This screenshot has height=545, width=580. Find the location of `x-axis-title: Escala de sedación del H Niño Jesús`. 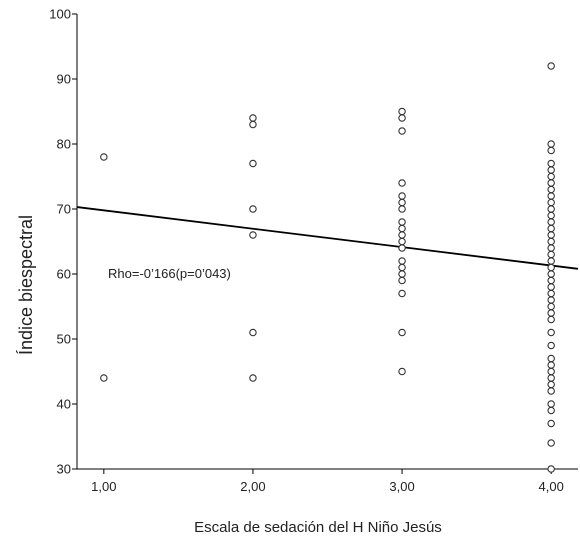

x-axis-title: Escala de sedación del H Niño Jesús is located at coordinates (318, 527).